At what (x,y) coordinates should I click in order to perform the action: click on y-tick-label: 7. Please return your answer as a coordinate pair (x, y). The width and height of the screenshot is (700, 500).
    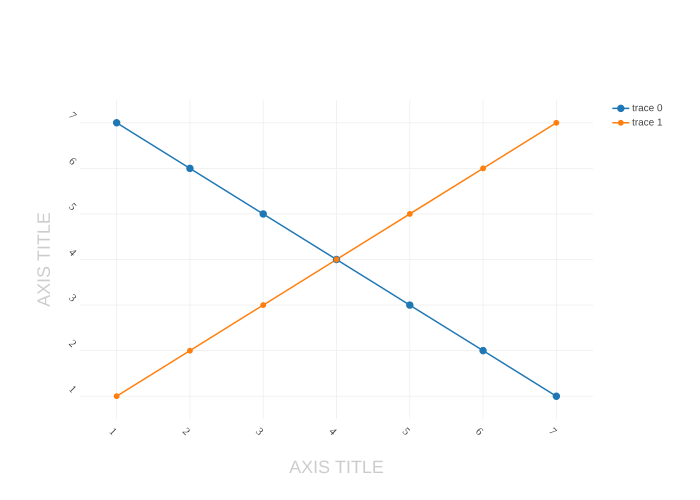
    Looking at the image, I should click on (73, 115).